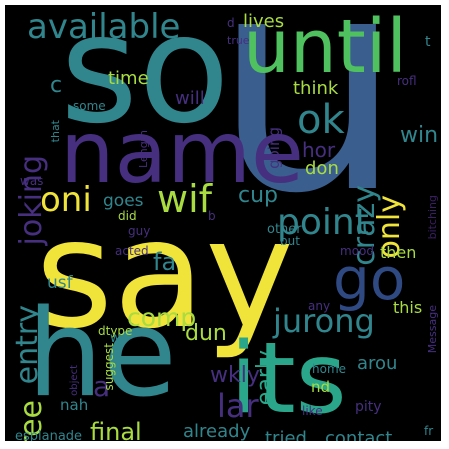 Image resolution: width=449 pixels, height=449 pixels. Describe the element at coordinates (190, 98) in the screenshot. I see `word-will: will` at that location.